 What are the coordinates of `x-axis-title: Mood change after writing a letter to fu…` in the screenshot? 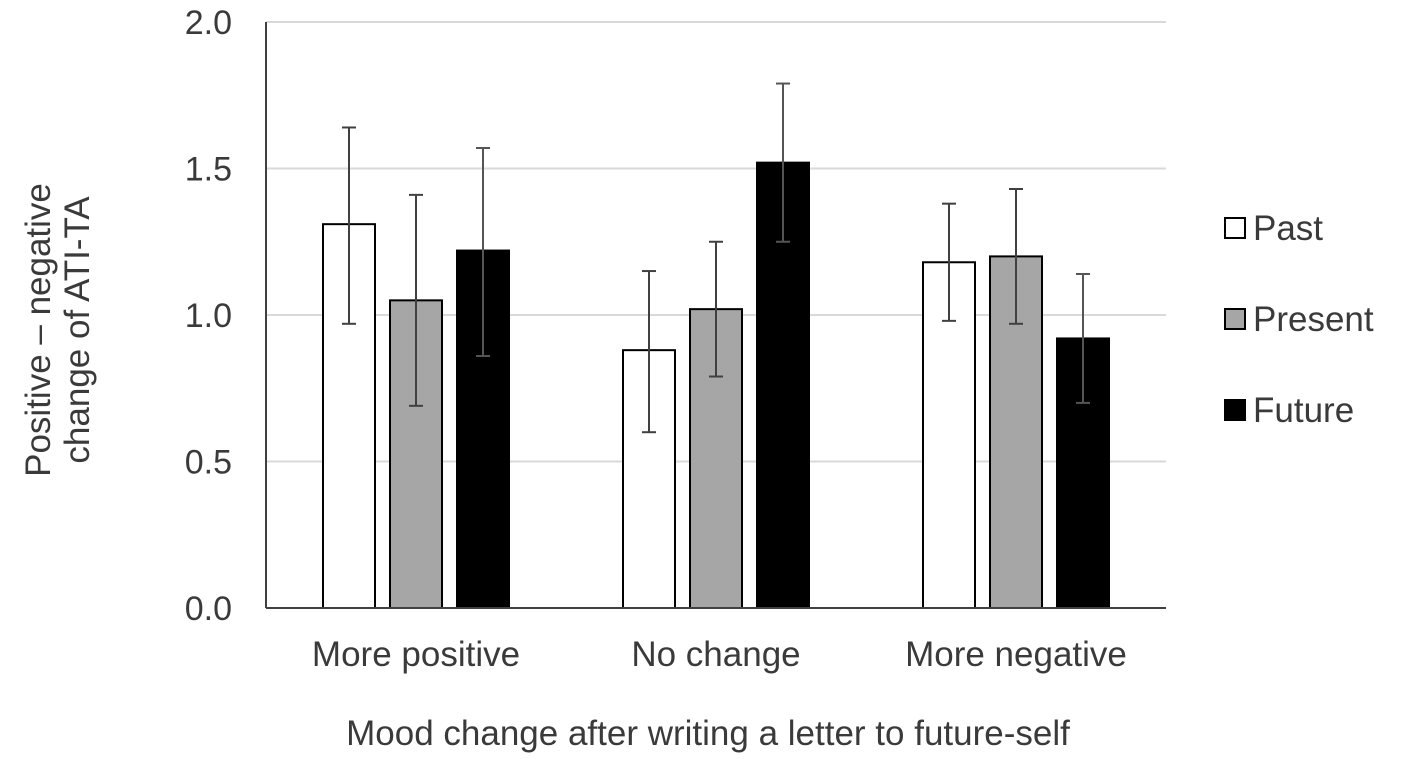 It's located at (708, 733).